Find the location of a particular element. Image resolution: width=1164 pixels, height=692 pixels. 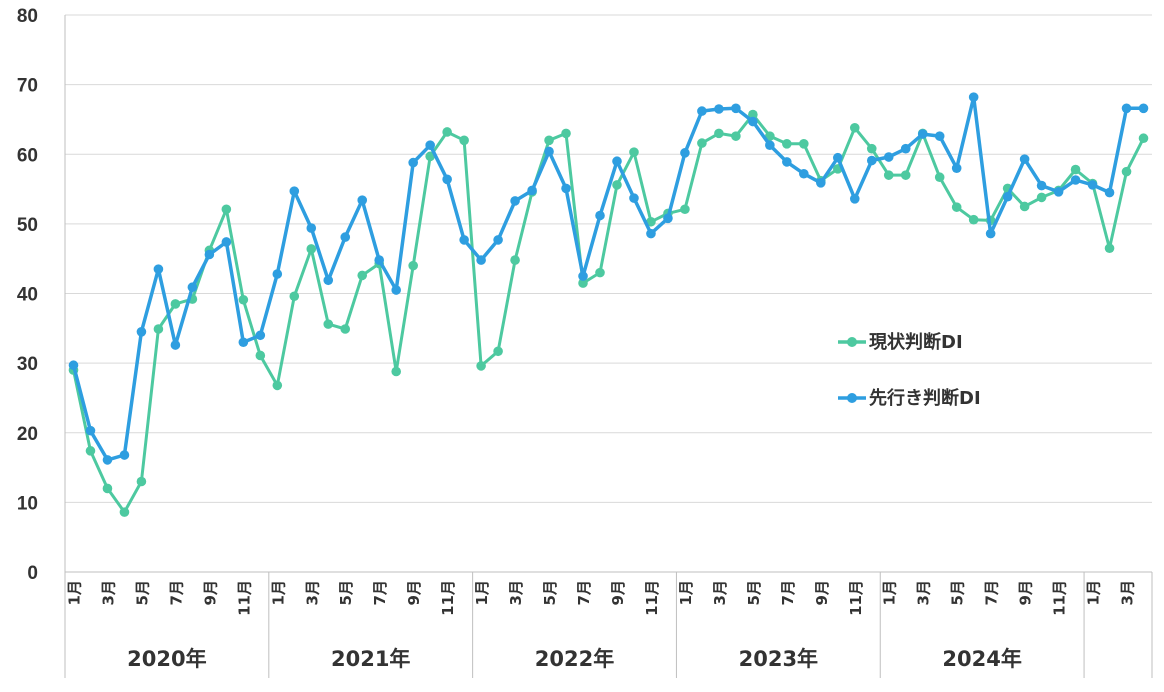

year-label: 2021年 is located at coordinates (370, 659).